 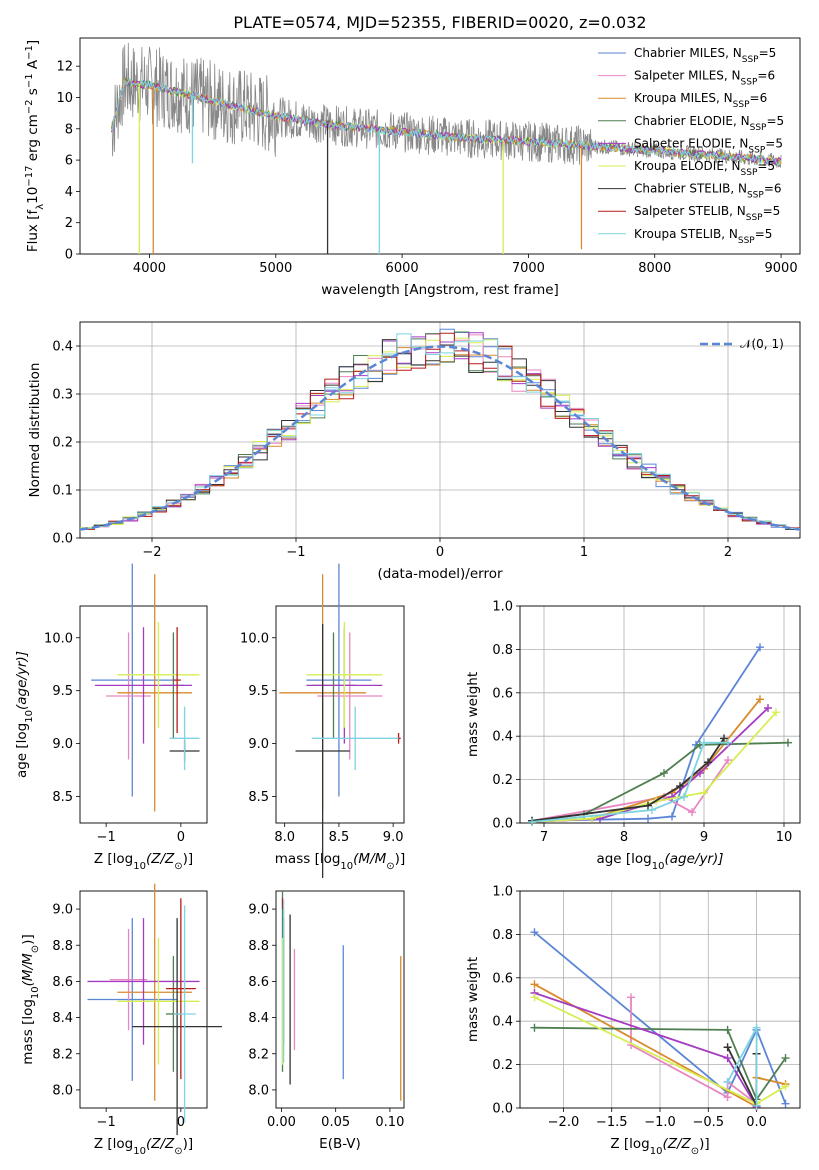 I want to click on y-axis-label: Normed distribution, so click(x=35, y=430).